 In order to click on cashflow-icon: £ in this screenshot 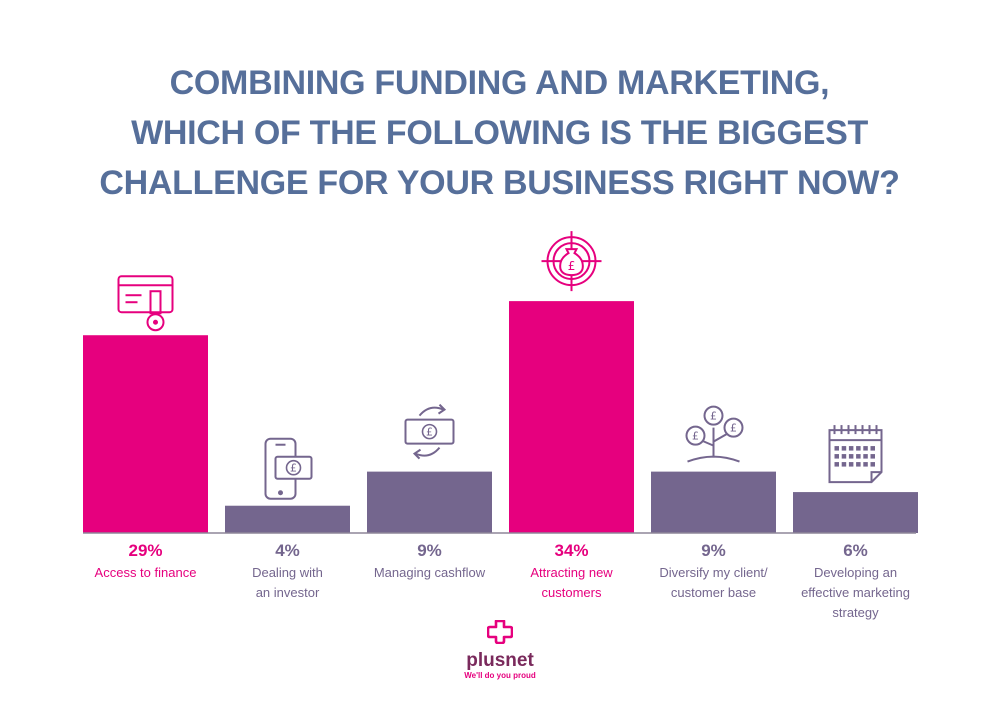, I will do `click(429, 431)`.